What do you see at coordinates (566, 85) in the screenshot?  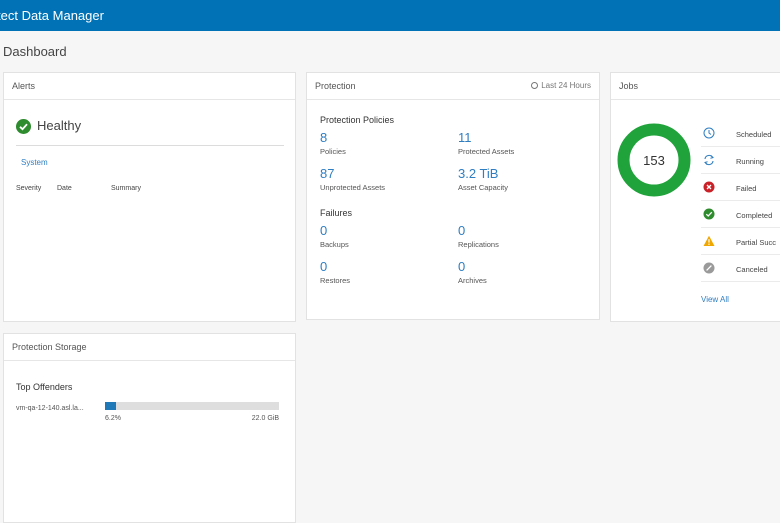 I see `timeframe-label: Last 24 Hours` at bounding box center [566, 85].